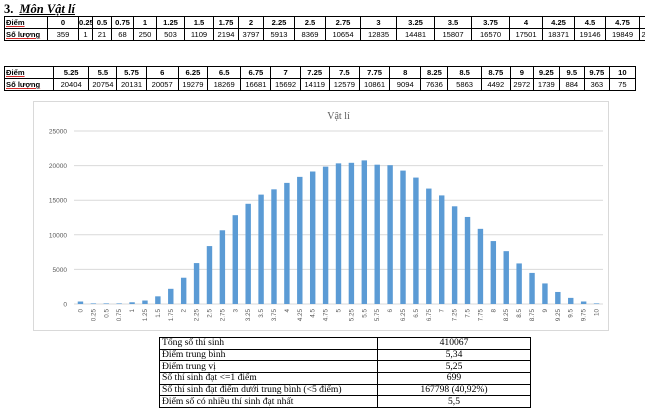 Image resolution: width=645 pixels, height=419 pixels. Describe the element at coordinates (162, 72) in the screenshot. I see `score-cell: 6` at that location.